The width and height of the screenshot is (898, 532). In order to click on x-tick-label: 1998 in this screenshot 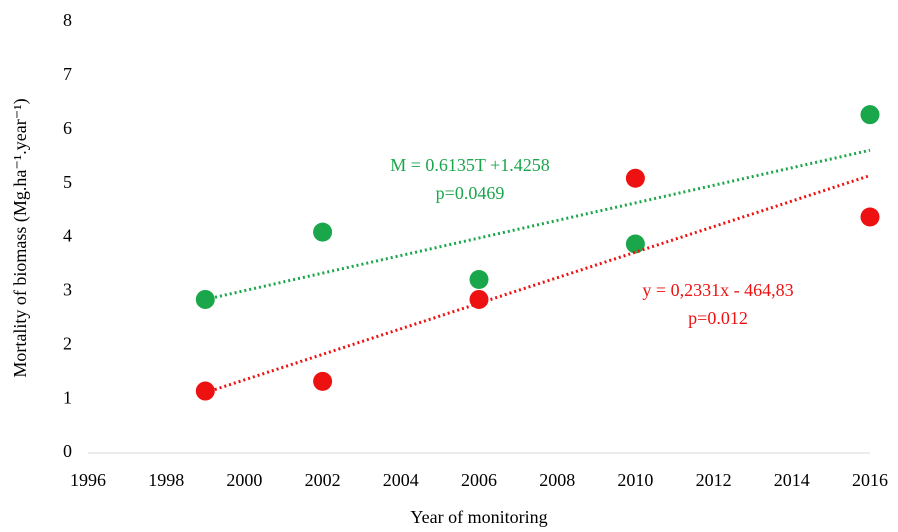, I will do `click(166, 480)`.